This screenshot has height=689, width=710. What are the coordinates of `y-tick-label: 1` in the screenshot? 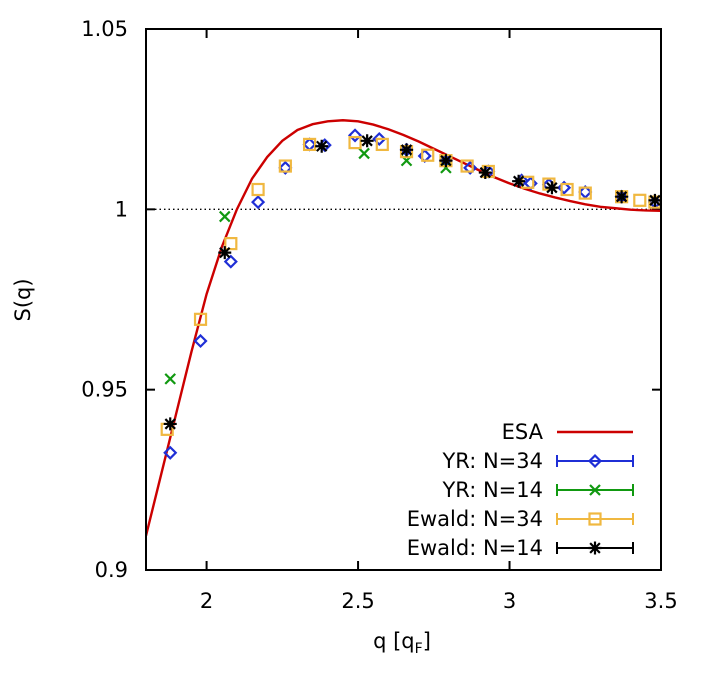 It's located at (121, 209).